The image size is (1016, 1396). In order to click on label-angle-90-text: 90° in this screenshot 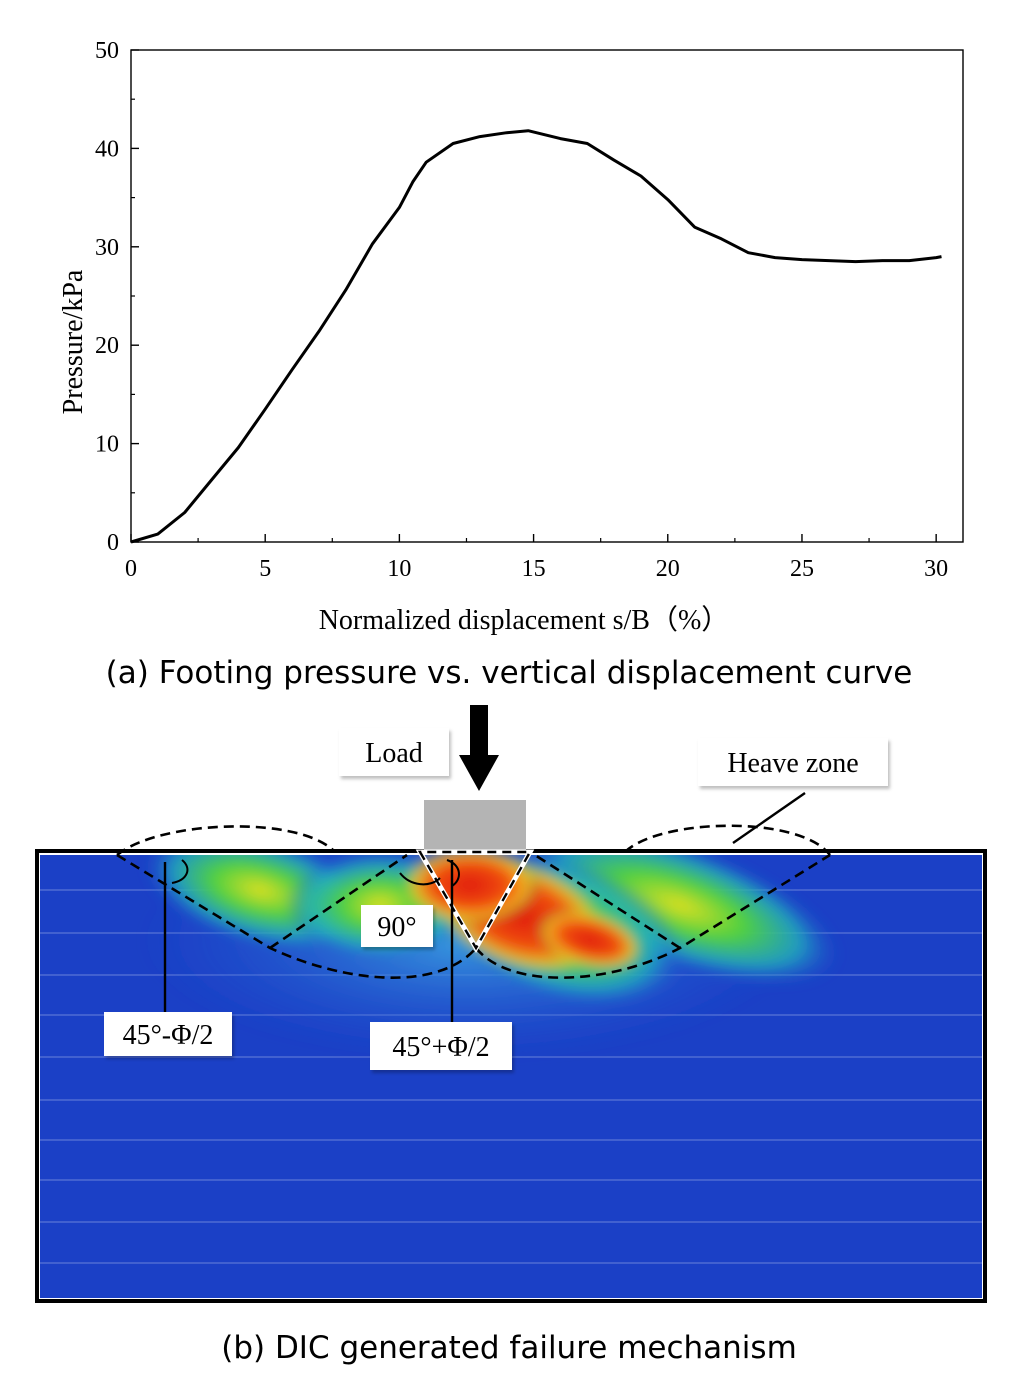, I will do `click(396, 927)`.